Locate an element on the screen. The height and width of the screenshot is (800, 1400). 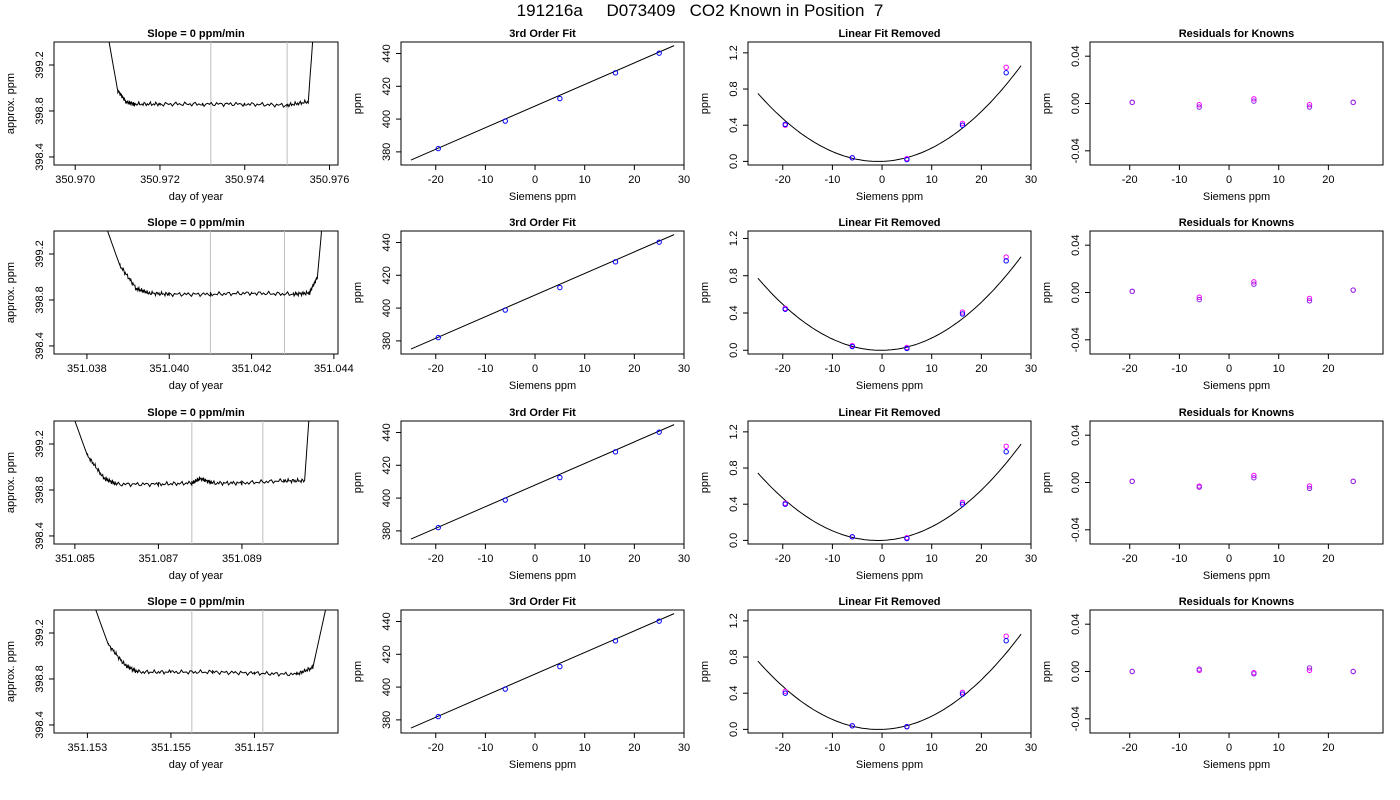
resid-panel-x-label: Siemens ppm is located at coordinates (1236, 765).